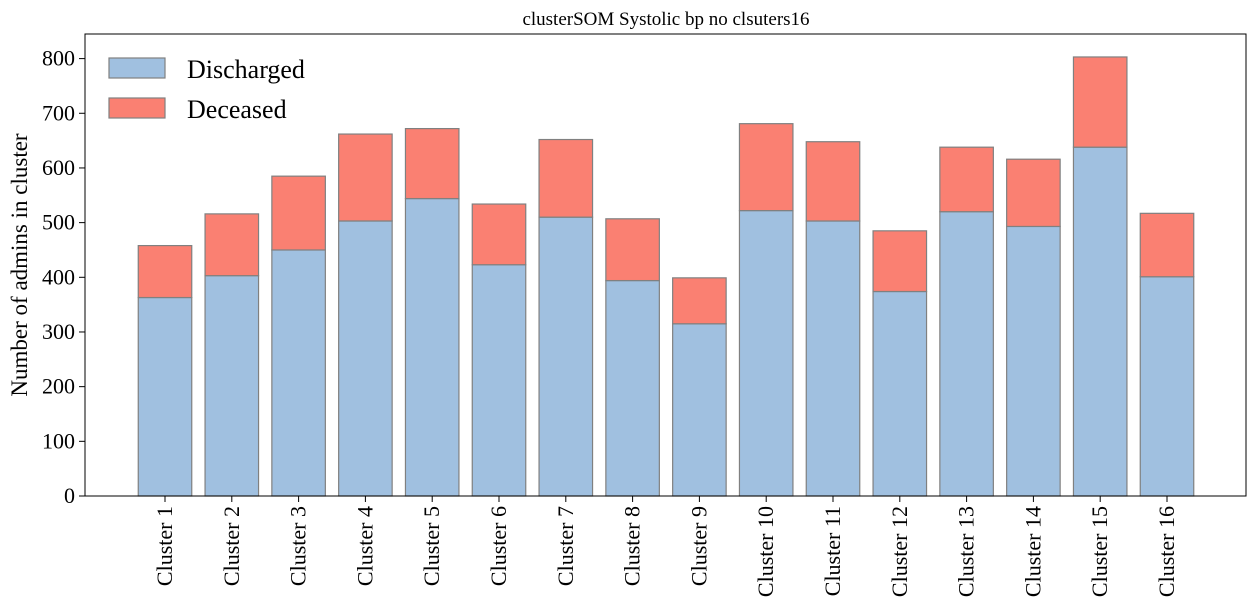 The width and height of the screenshot is (1257, 613). What do you see at coordinates (698, 546) in the screenshot?
I see `x-tick-label-cluster-9: Cluster 9` at bounding box center [698, 546].